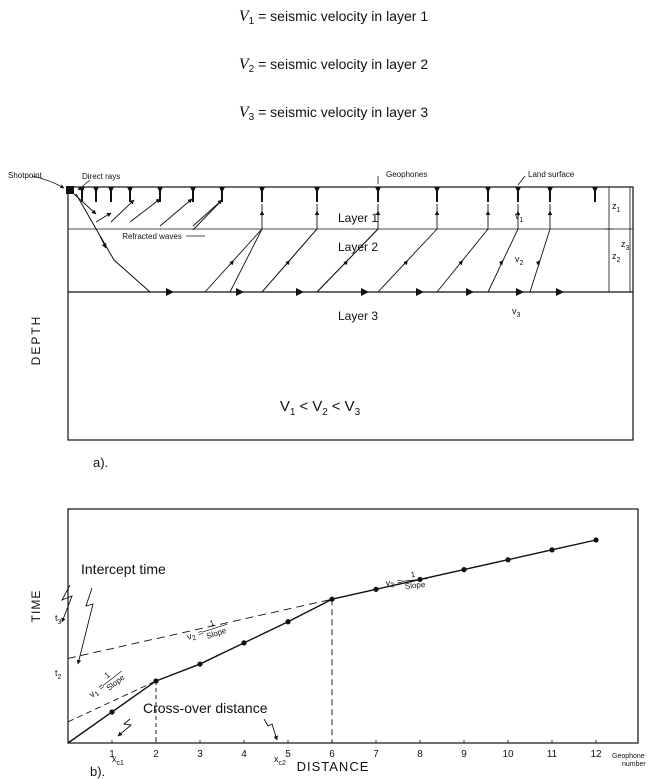 The height and width of the screenshot is (780, 667). I want to click on refracted-ray-a, so click(207, 215).